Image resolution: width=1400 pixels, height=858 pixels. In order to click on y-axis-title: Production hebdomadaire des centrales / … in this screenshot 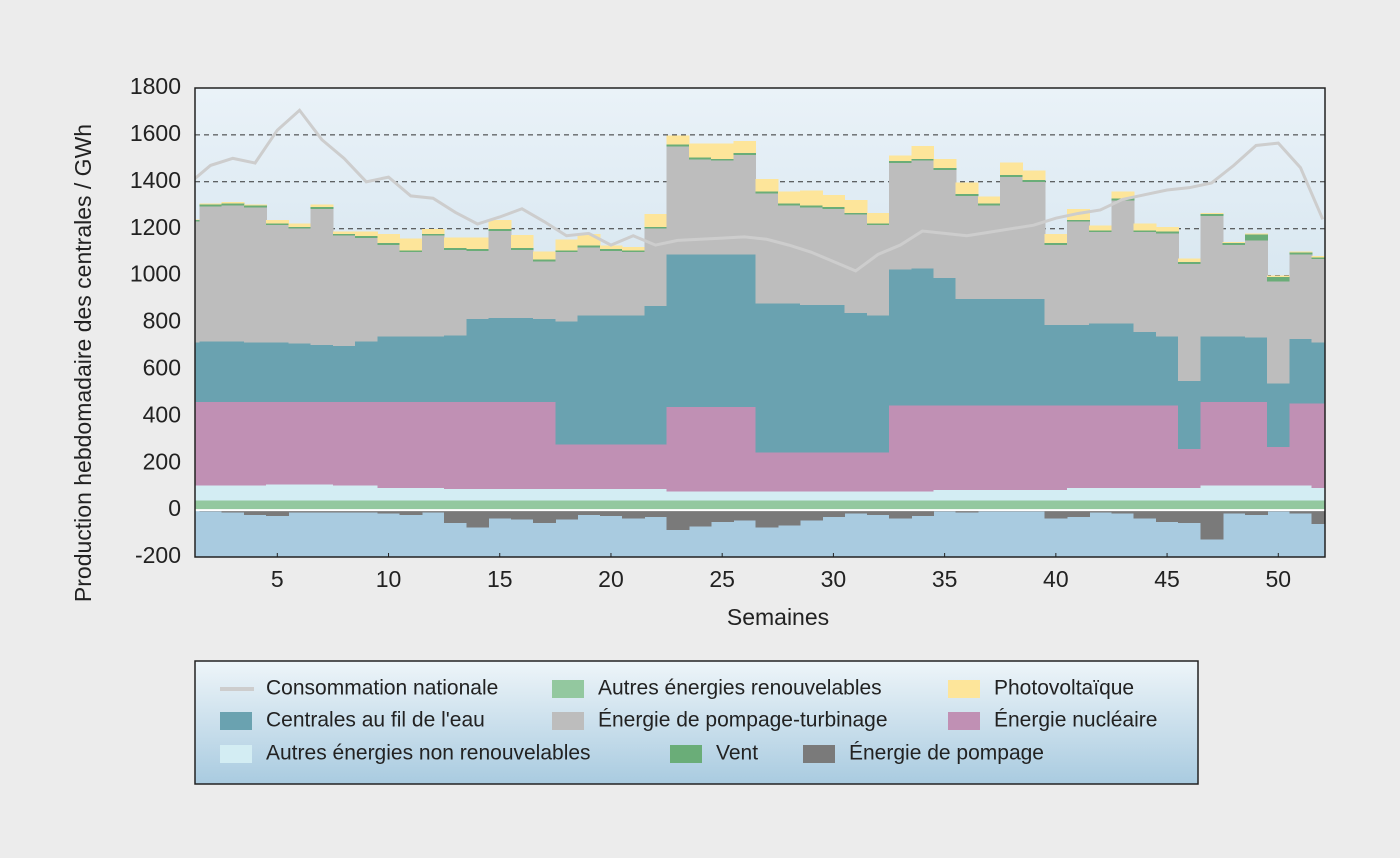, I will do `click(83, 363)`.